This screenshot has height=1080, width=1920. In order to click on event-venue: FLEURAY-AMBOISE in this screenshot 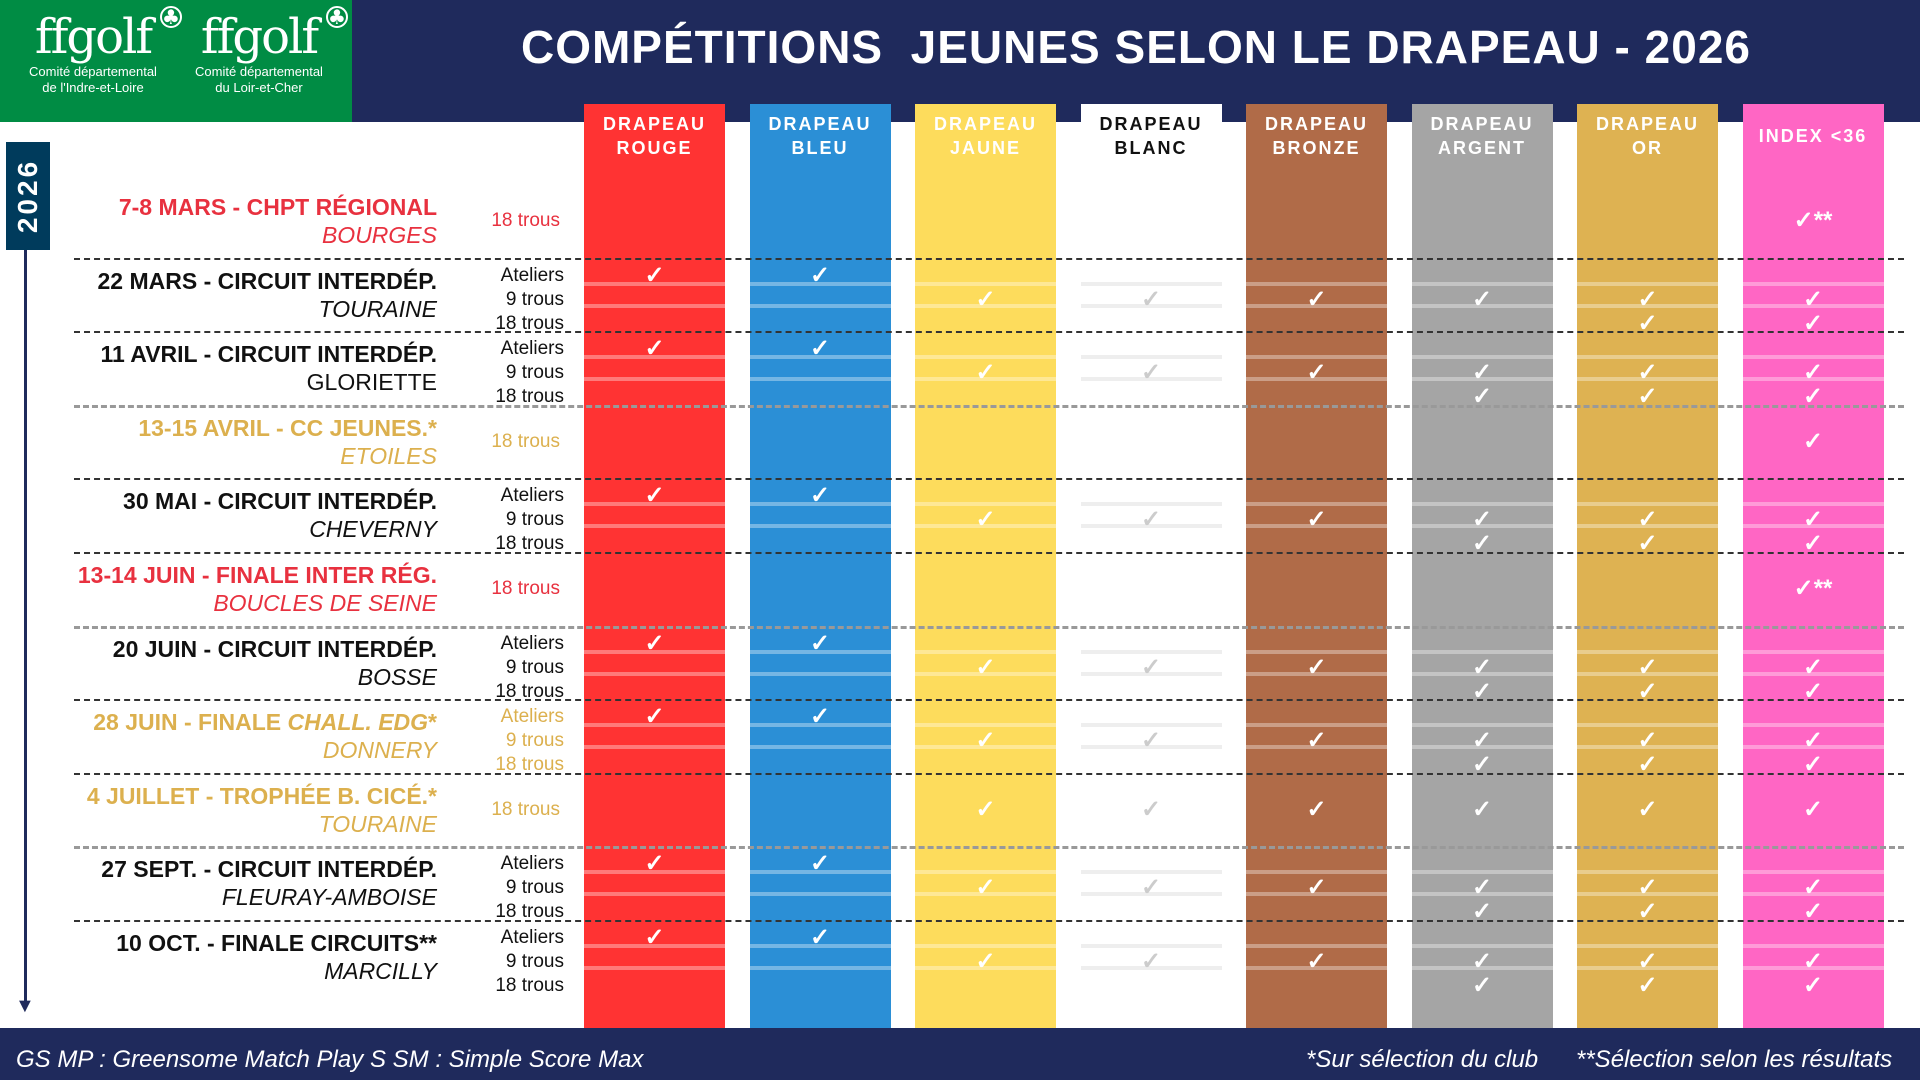, I will do `click(329, 897)`.